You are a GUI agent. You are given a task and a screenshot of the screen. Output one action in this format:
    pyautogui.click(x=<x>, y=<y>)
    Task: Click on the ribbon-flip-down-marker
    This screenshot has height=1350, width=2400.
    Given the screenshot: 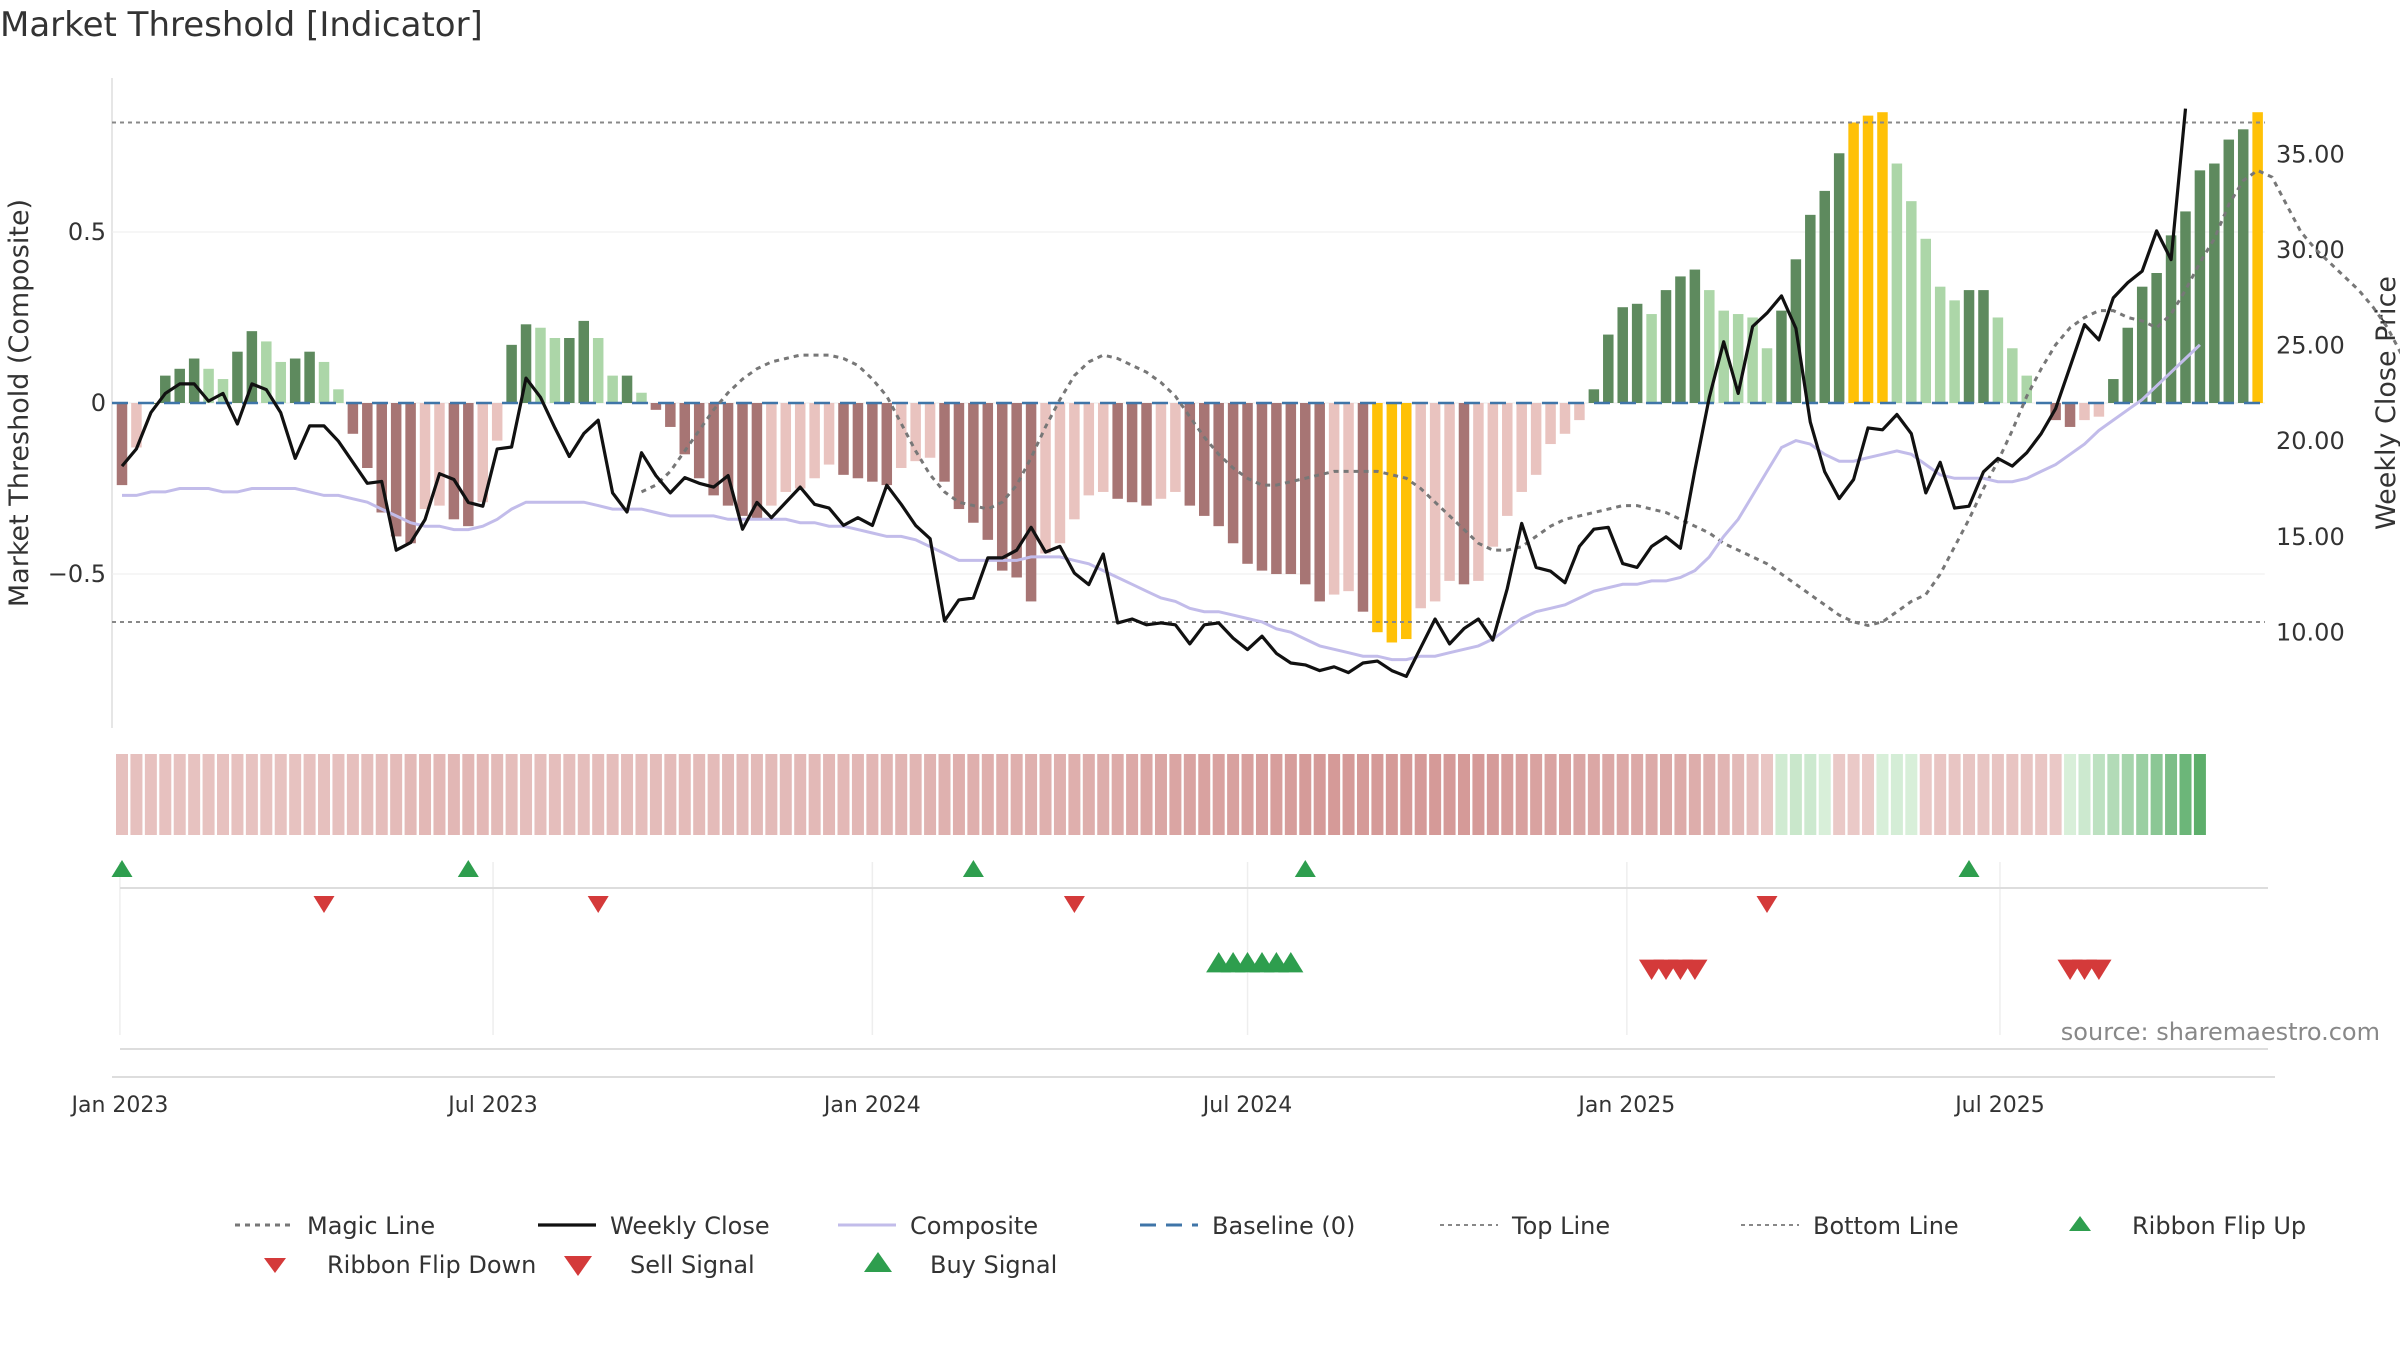 What is the action you would take?
    pyautogui.click(x=1767, y=904)
    